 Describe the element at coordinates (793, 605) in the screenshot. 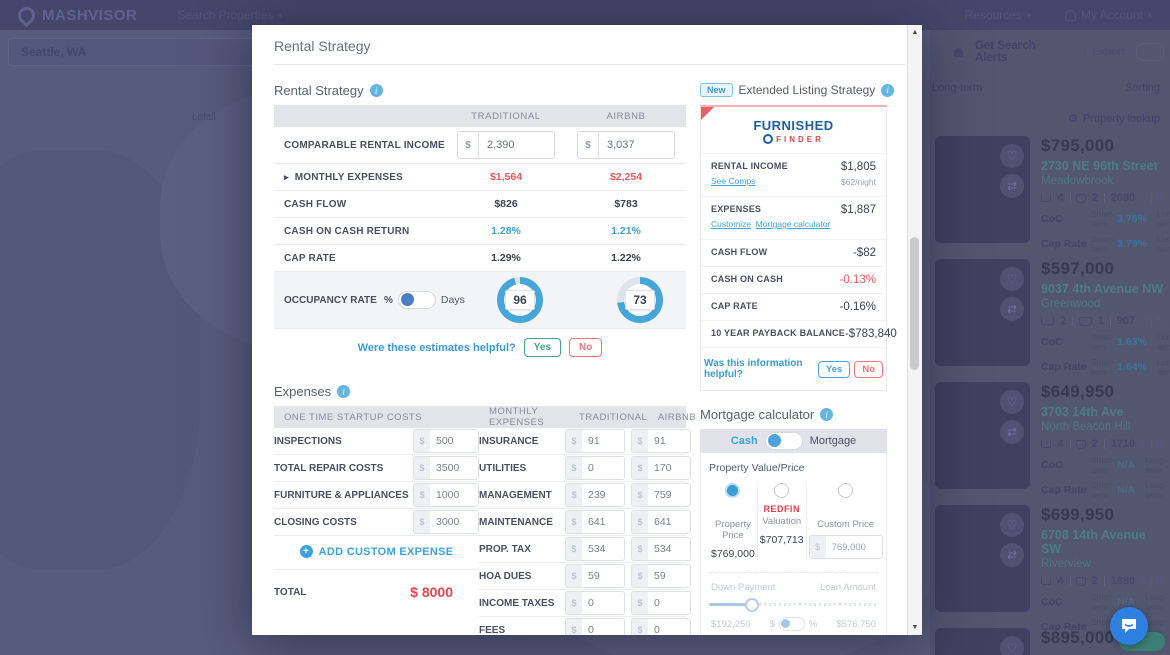

I see `down-payment-slider` at that location.